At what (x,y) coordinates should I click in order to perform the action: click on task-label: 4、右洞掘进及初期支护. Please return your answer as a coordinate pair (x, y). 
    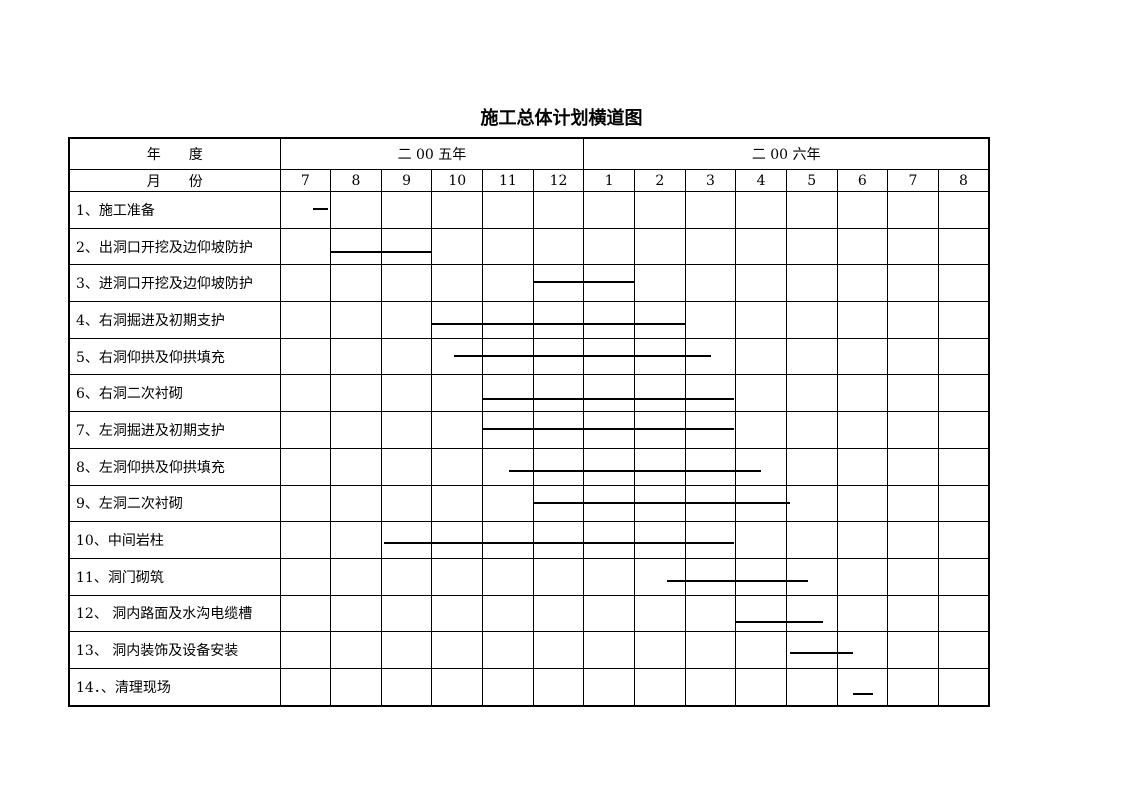
    Looking at the image, I should click on (174, 320).